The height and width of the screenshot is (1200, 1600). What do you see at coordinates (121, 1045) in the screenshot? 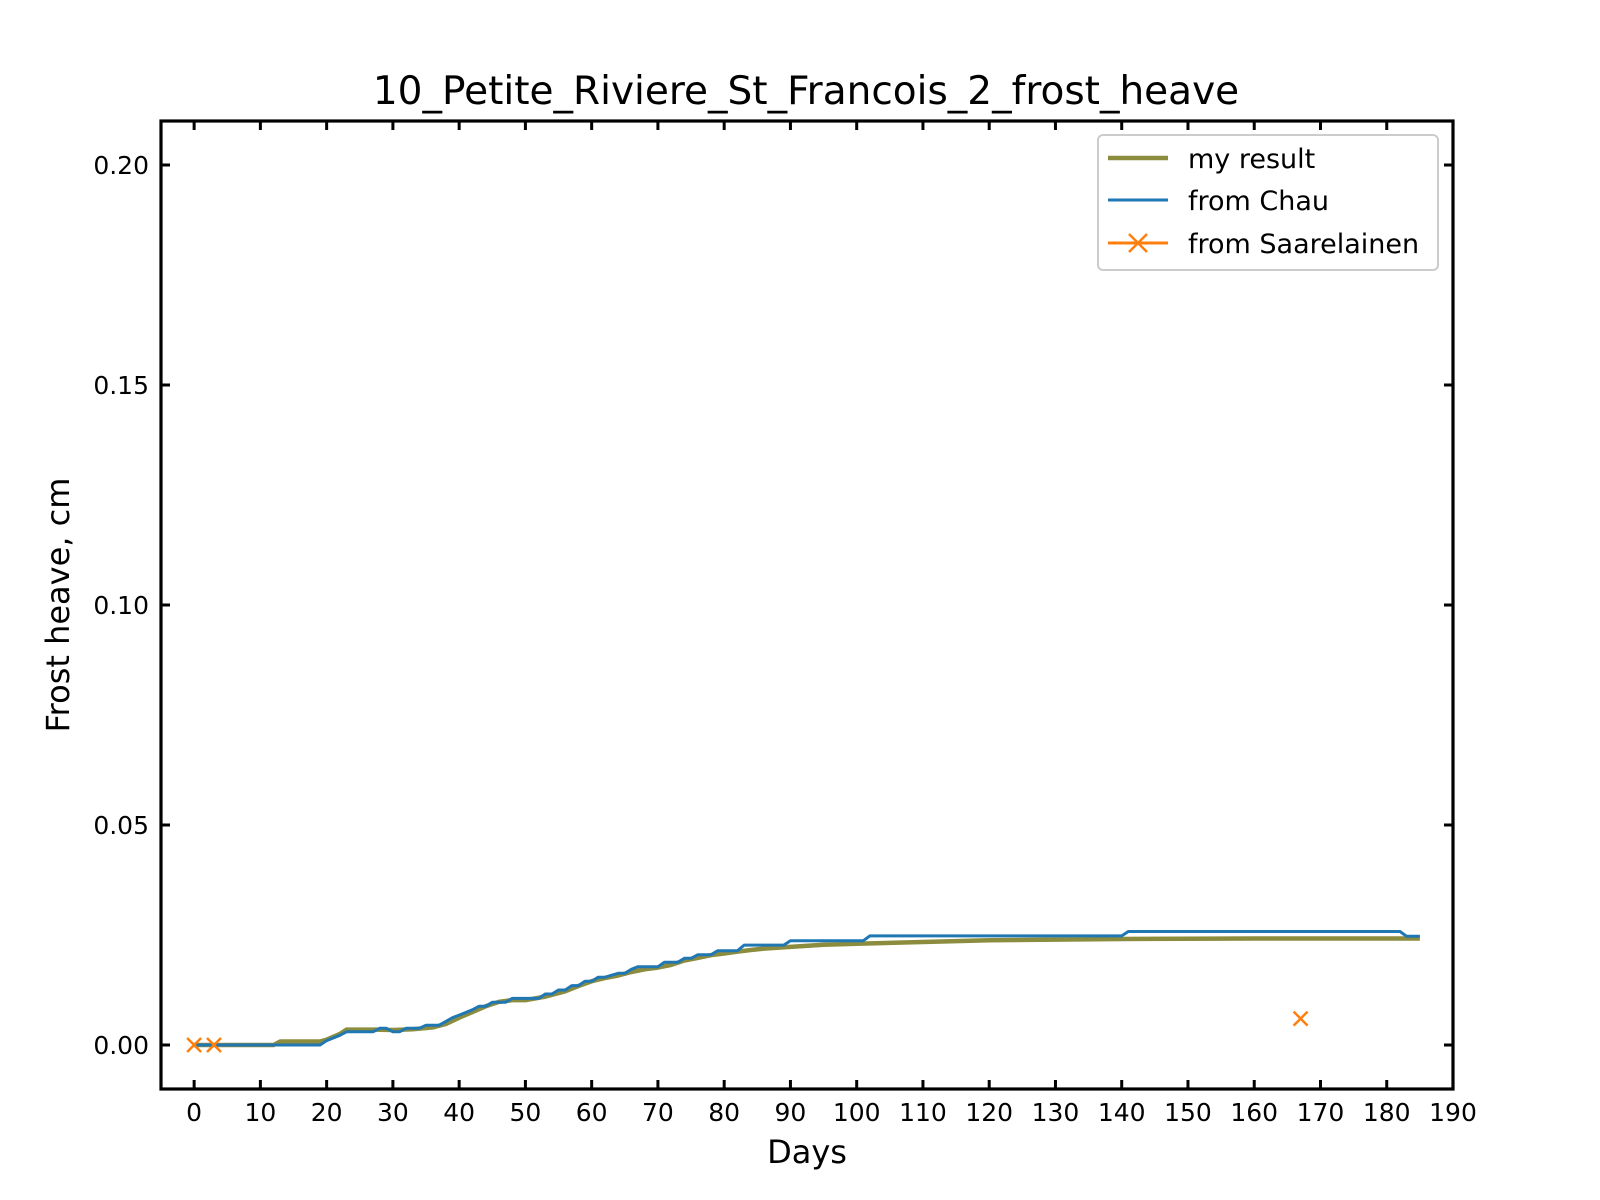
I see `y-tick-label: 0.00` at bounding box center [121, 1045].